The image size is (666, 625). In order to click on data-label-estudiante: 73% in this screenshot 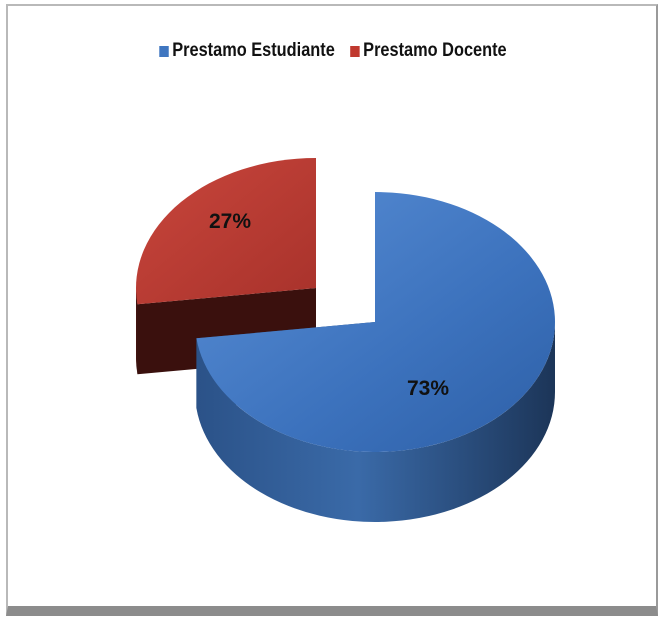, I will do `click(428, 388)`.